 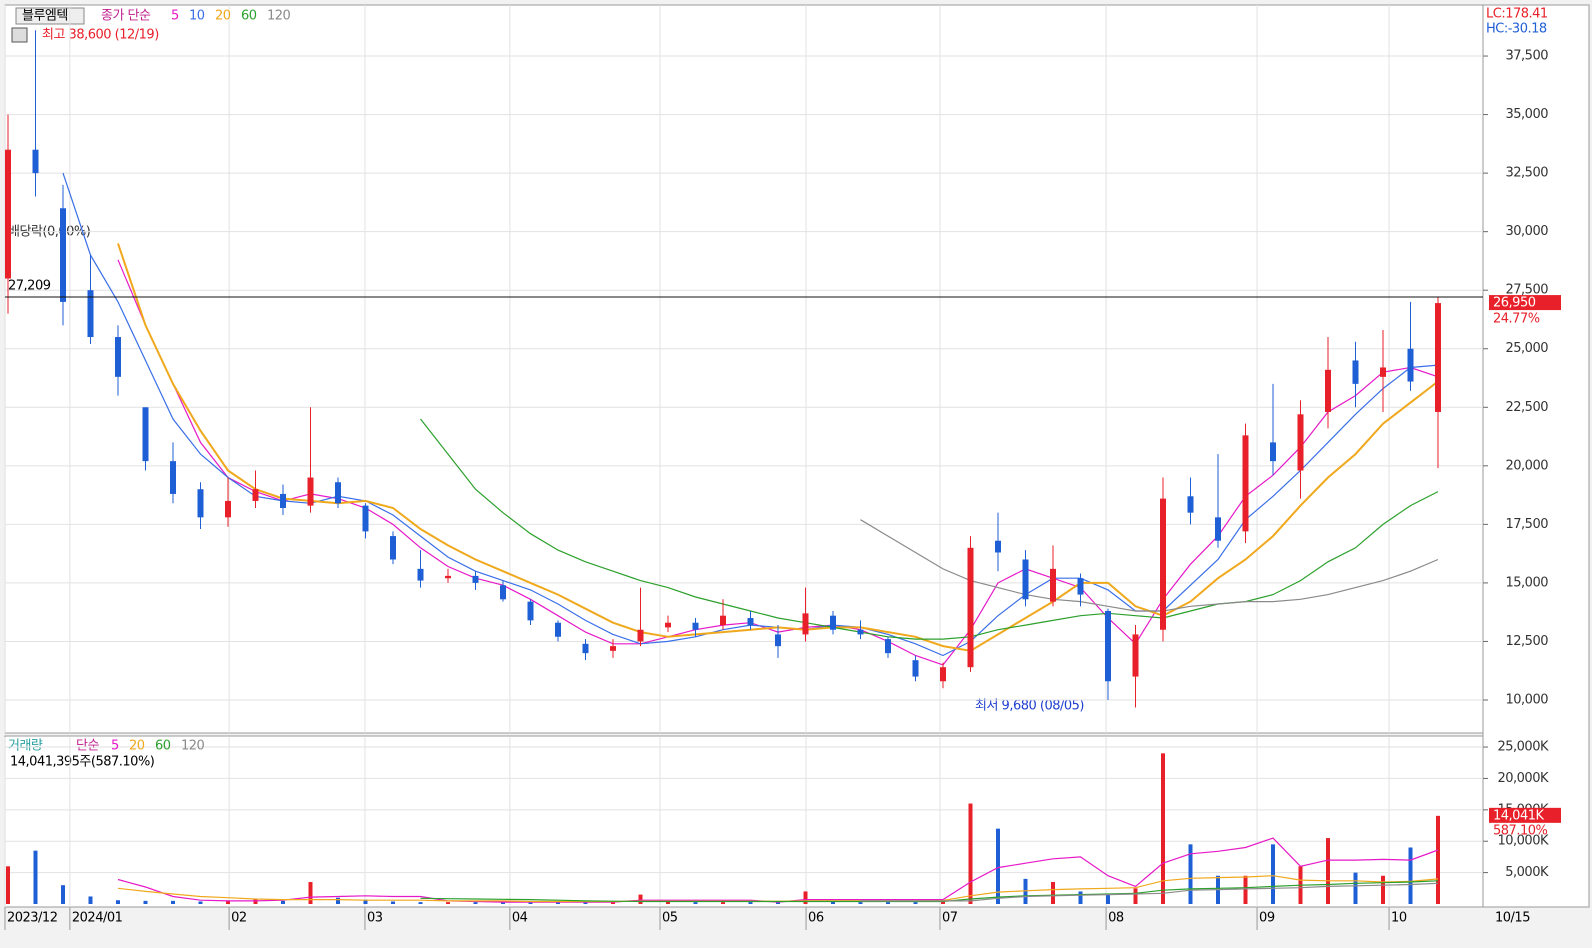 I want to click on y-tick-label: 32,500, so click(x=1527, y=173).